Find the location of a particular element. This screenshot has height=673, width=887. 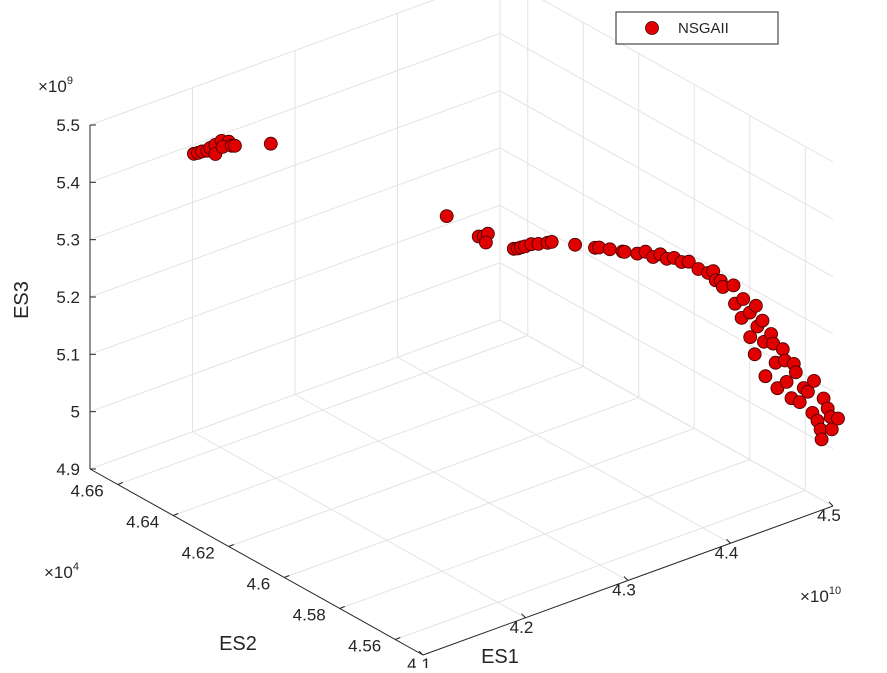

z-tick-label: 5 is located at coordinates (75, 412).